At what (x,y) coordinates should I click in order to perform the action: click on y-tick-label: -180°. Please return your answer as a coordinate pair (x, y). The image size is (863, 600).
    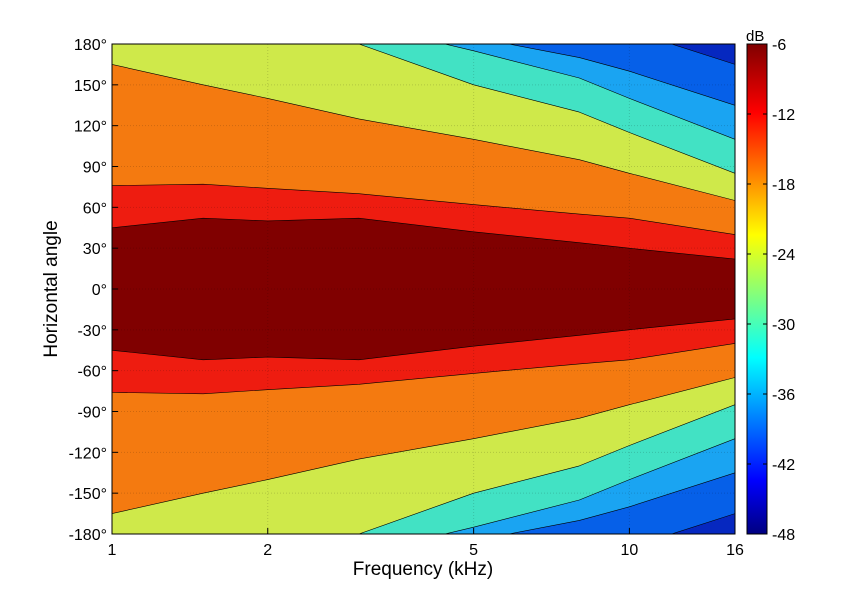
    Looking at the image, I should click on (88, 535).